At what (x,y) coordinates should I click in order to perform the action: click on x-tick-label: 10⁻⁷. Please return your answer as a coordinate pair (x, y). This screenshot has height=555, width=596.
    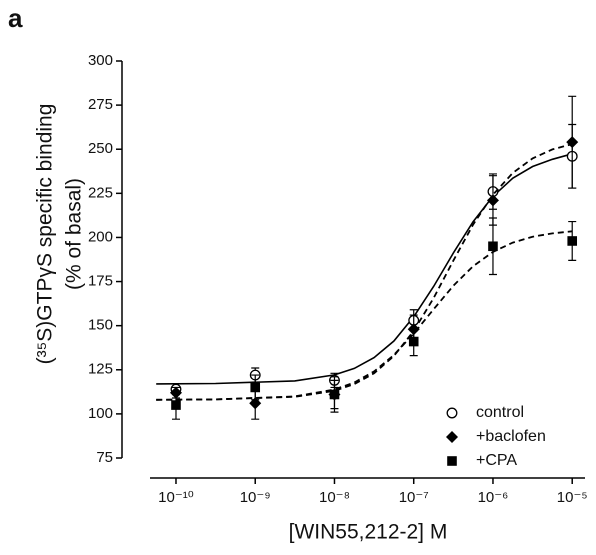
    Looking at the image, I should click on (414, 497).